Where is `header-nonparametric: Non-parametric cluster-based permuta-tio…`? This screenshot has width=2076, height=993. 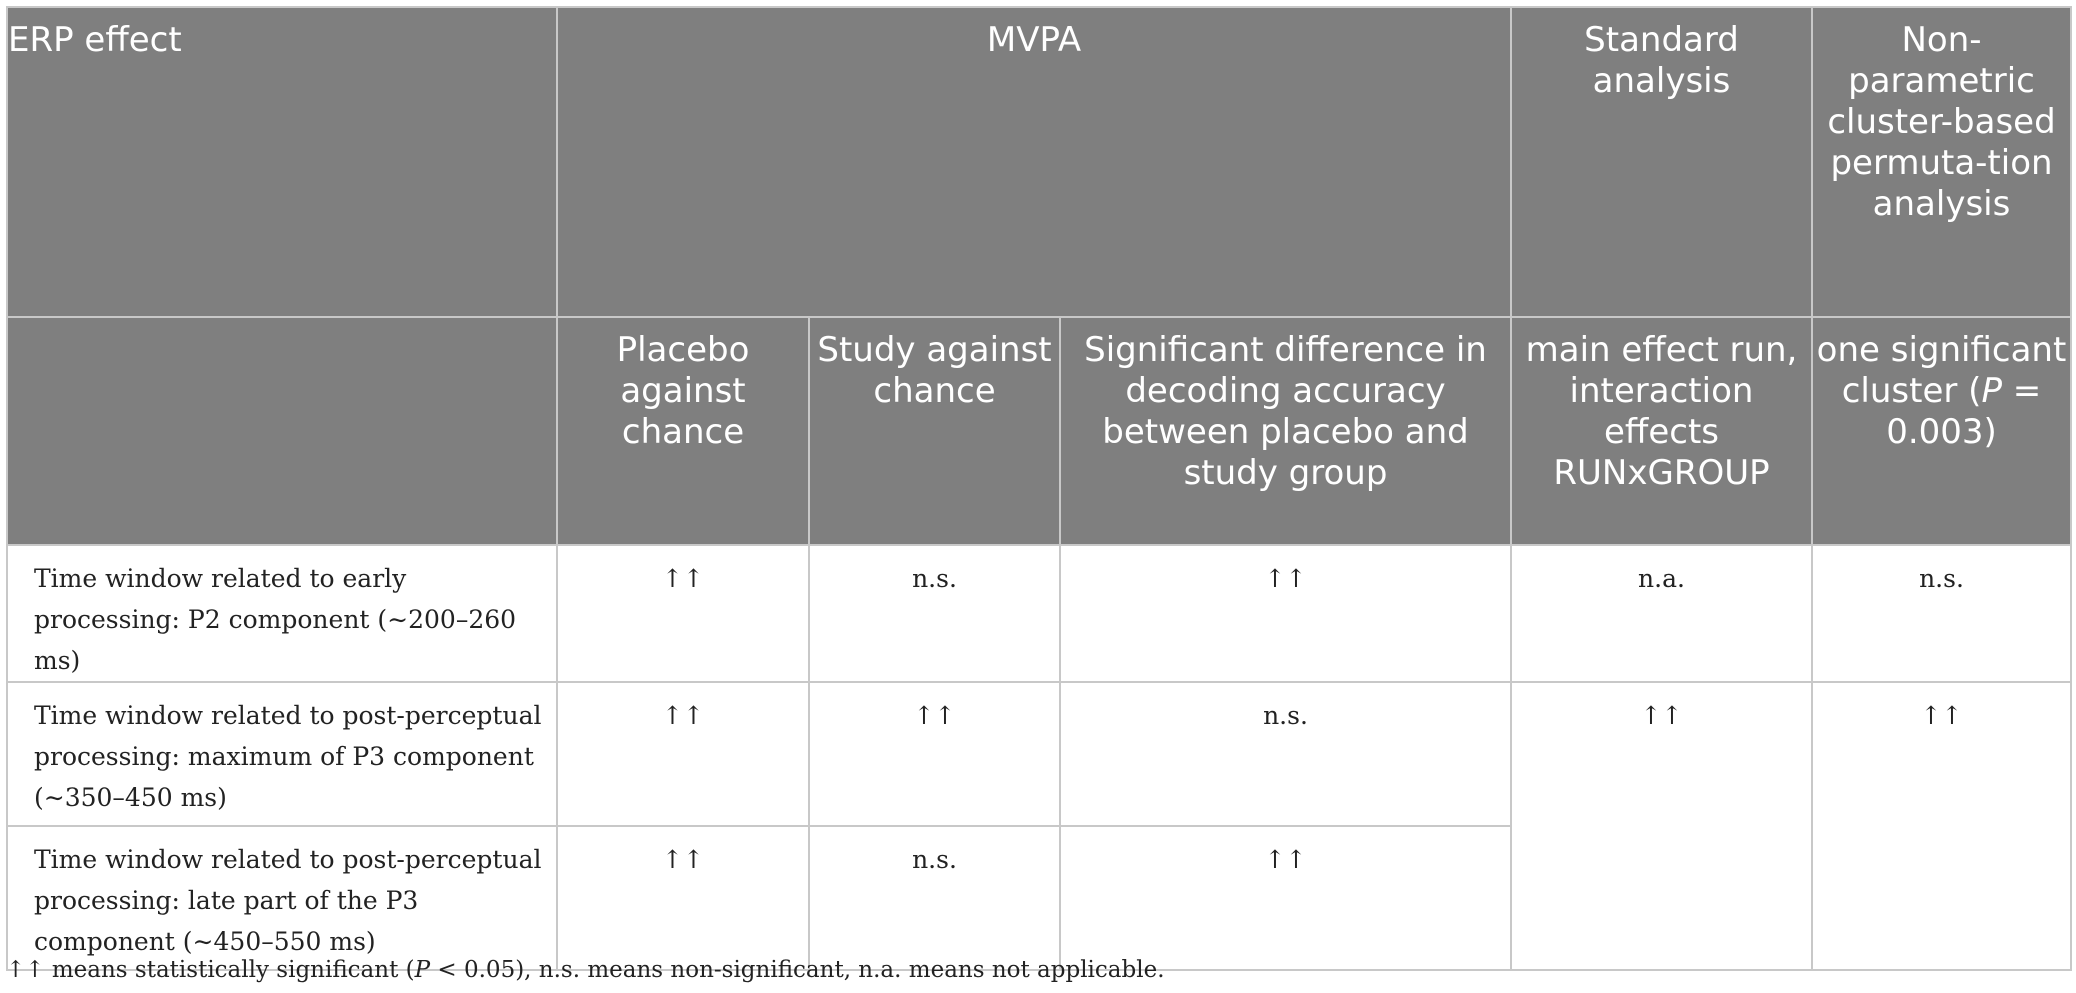 header-nonparametric: Non-parametric cluster-based permuta-tio… is located at coordinates (1941, 162).